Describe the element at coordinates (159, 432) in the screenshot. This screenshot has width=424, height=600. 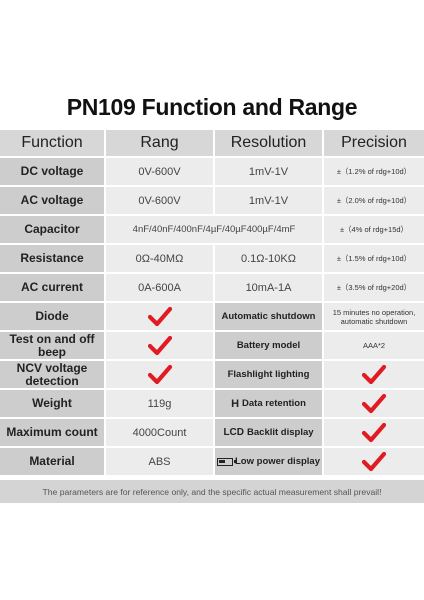
I see `feature-value: 4000Count` at that location.